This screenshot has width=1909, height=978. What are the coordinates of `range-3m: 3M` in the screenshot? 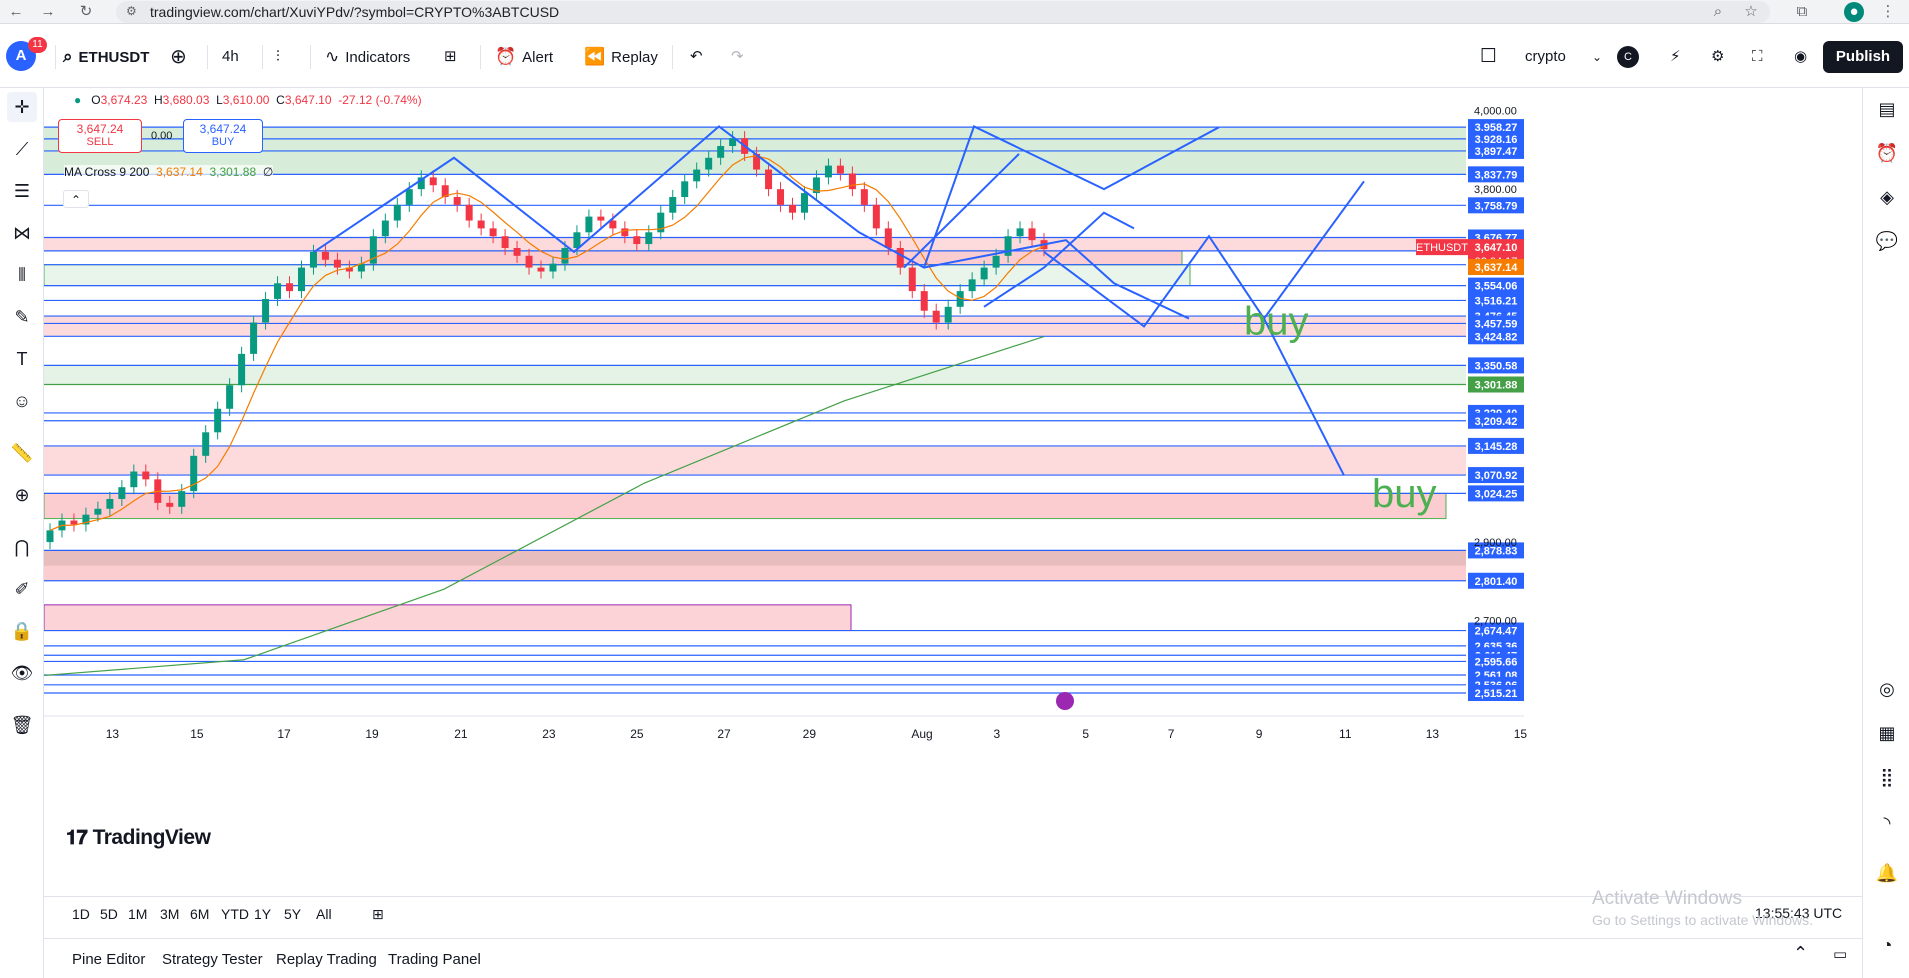 It's located at (170, 914).